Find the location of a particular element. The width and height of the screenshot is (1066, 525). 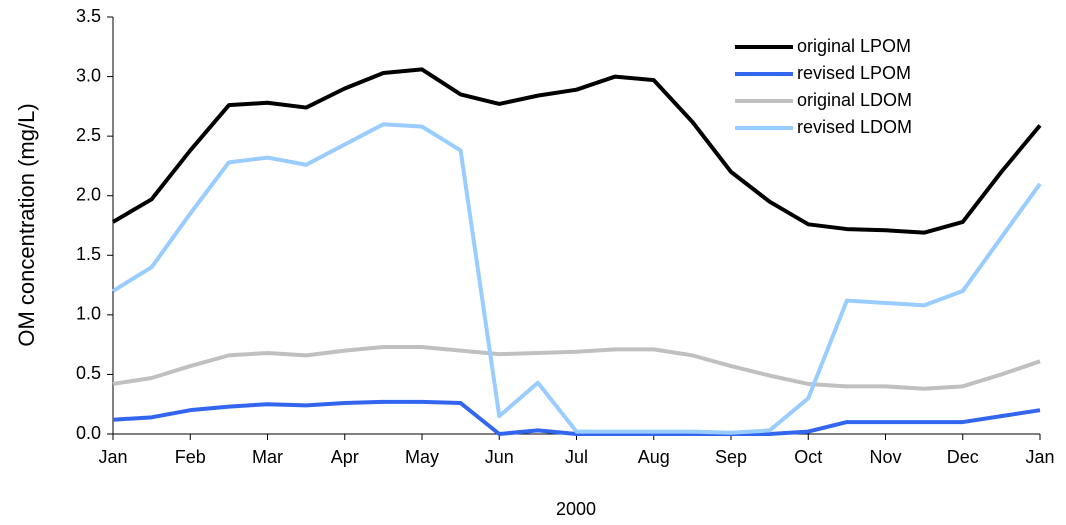

x-tick-label: May is located at coordinates (422, 457).